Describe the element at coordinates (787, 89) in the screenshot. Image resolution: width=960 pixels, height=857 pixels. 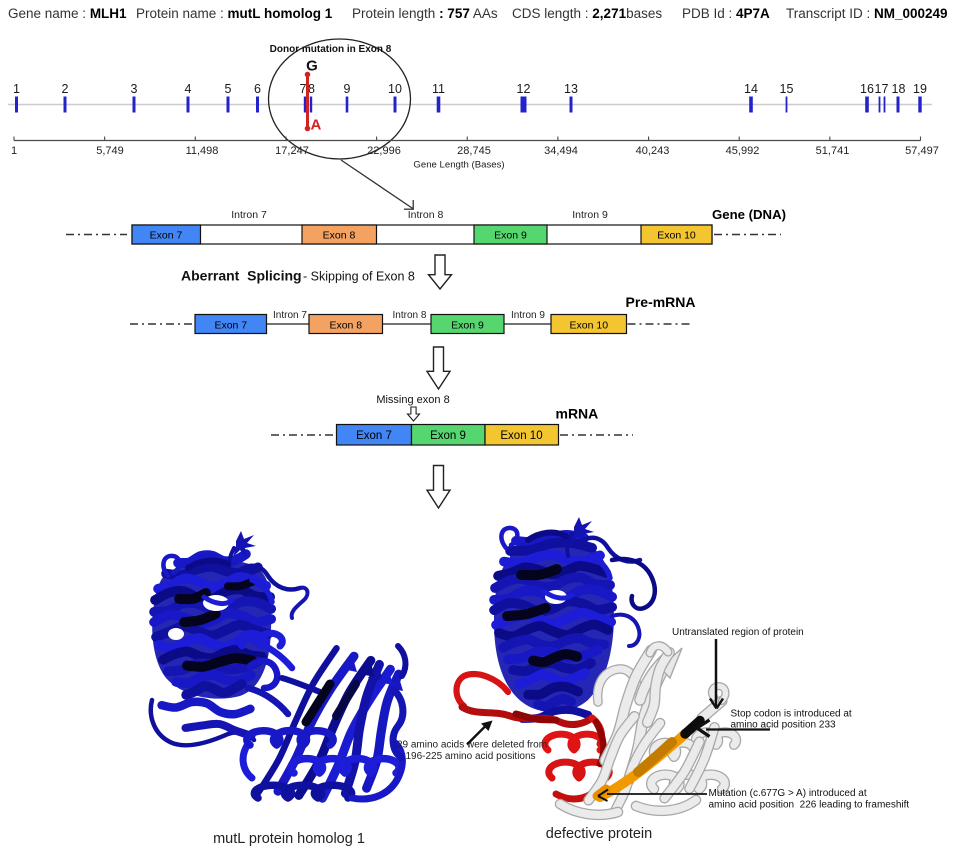
I see `svg-text: 15` at that location.